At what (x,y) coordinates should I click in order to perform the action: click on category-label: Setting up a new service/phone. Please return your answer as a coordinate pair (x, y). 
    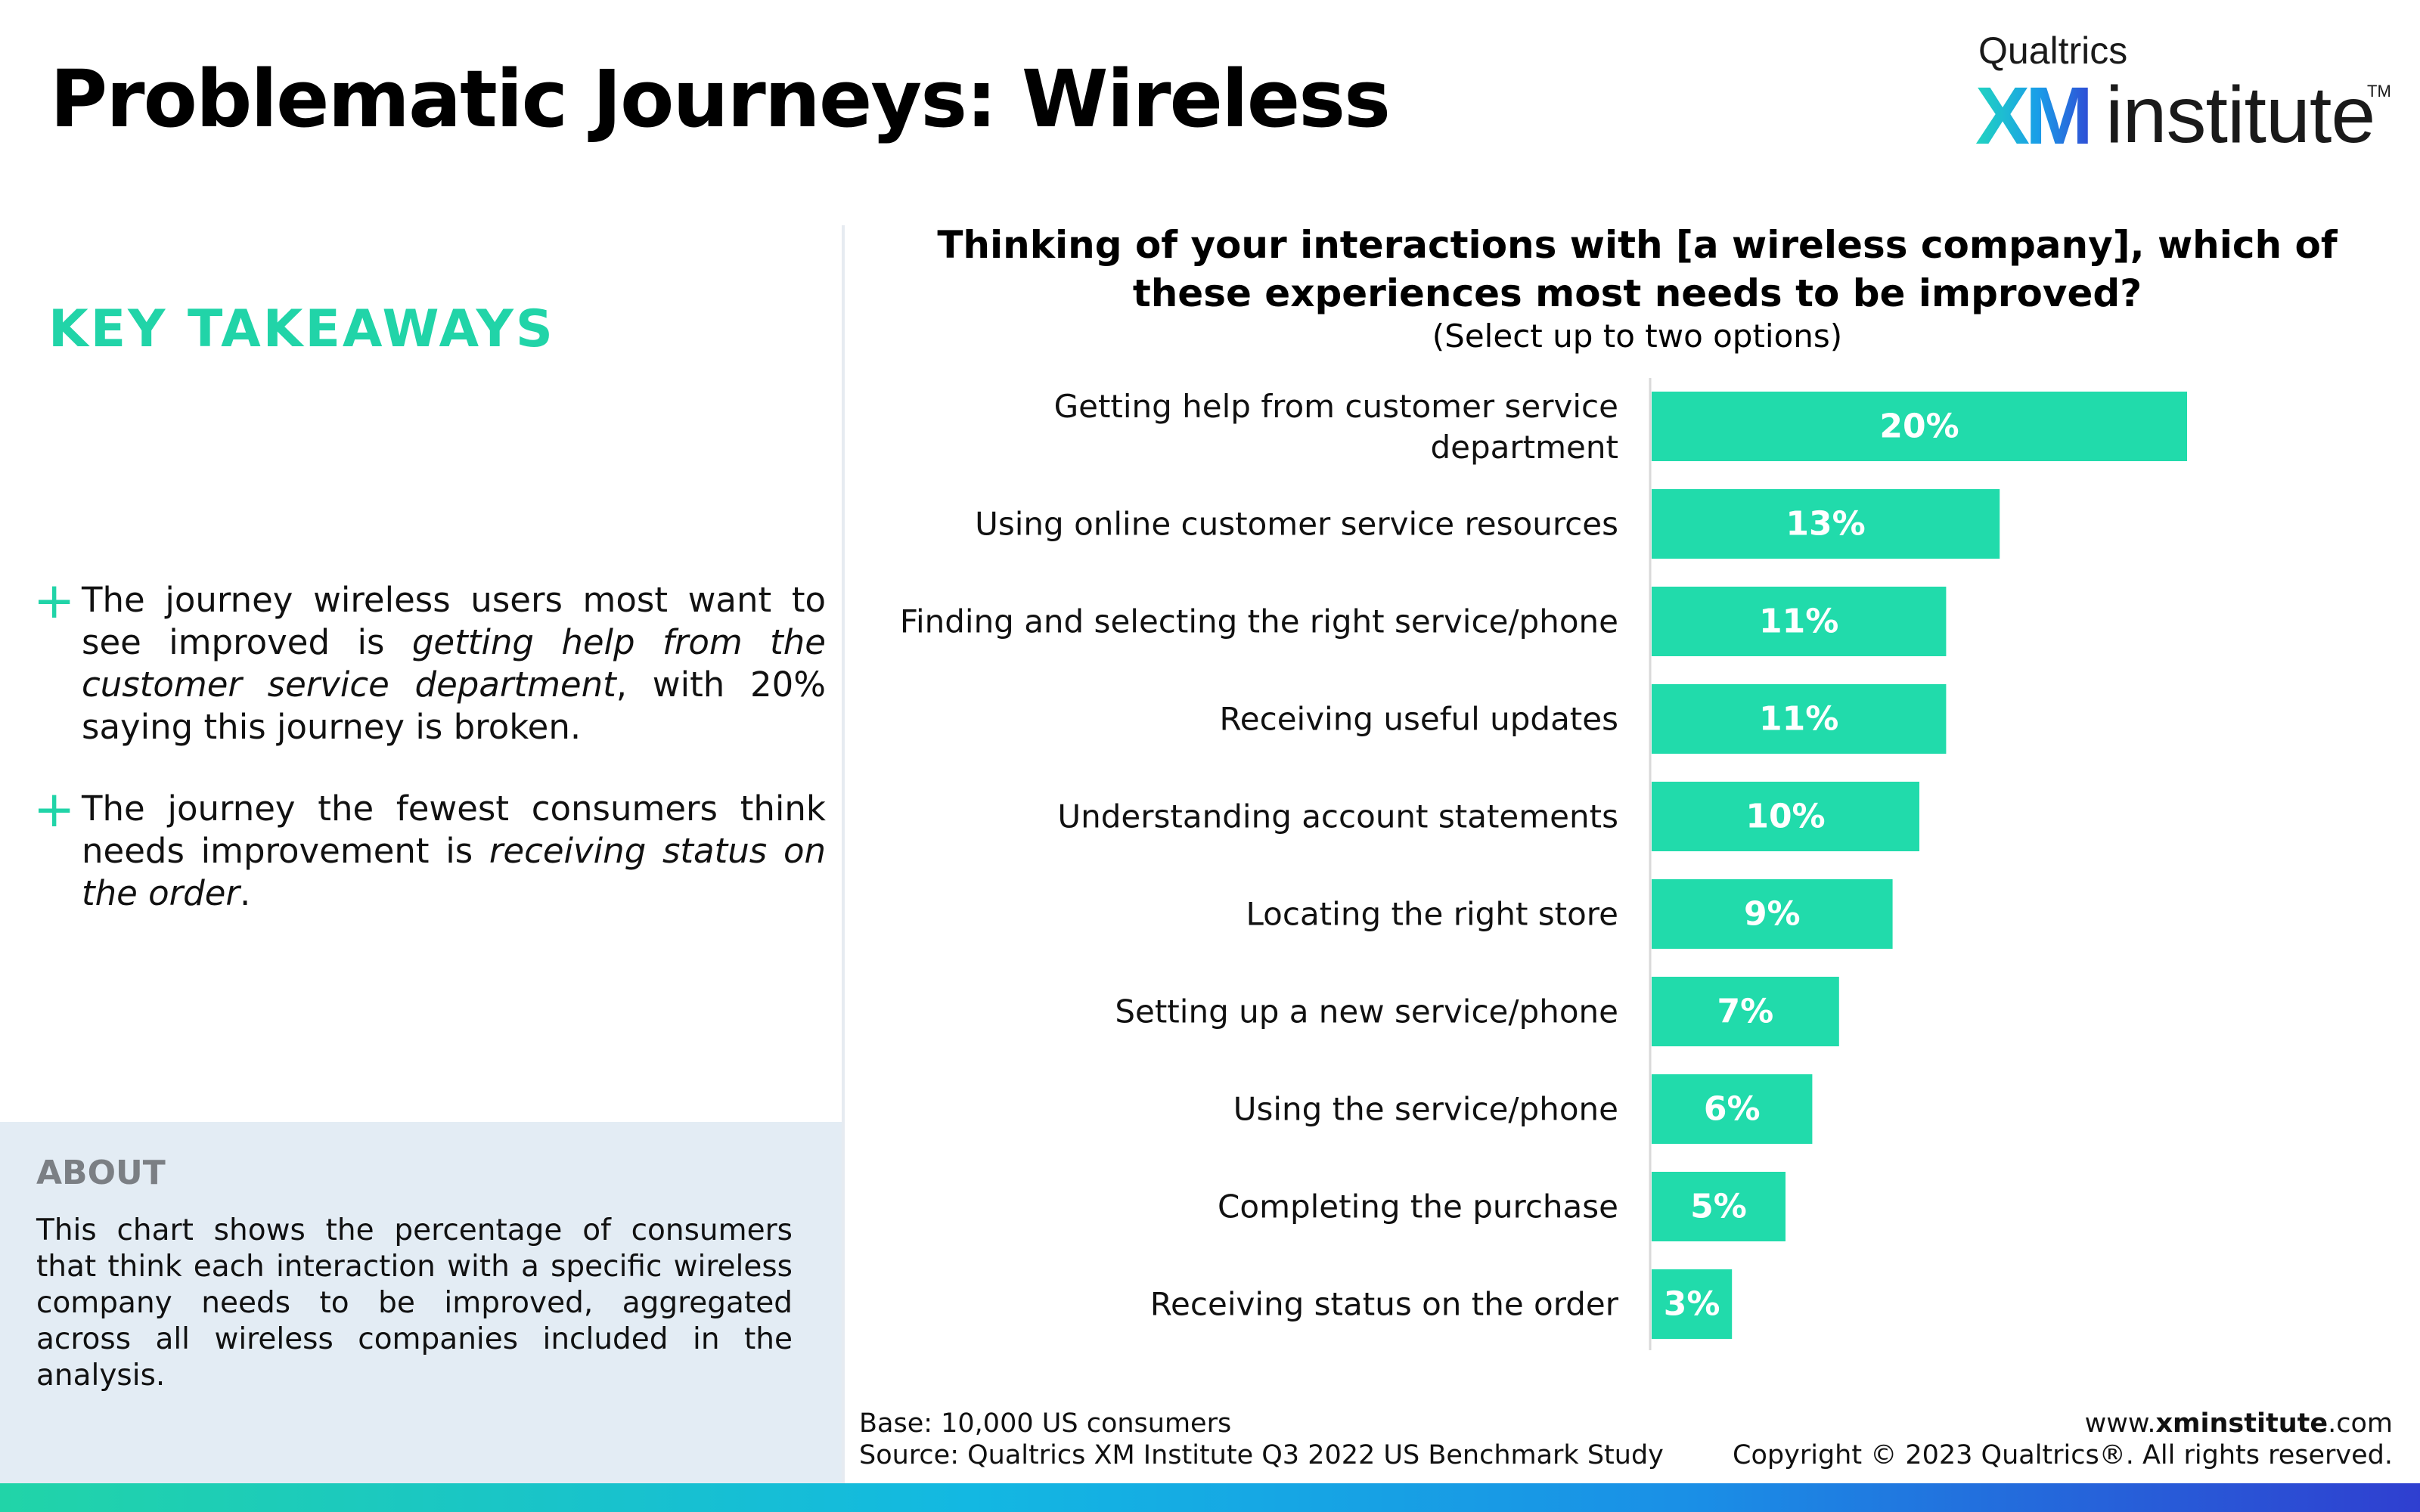
    Looking at the image, I should click on (1366, 1012).